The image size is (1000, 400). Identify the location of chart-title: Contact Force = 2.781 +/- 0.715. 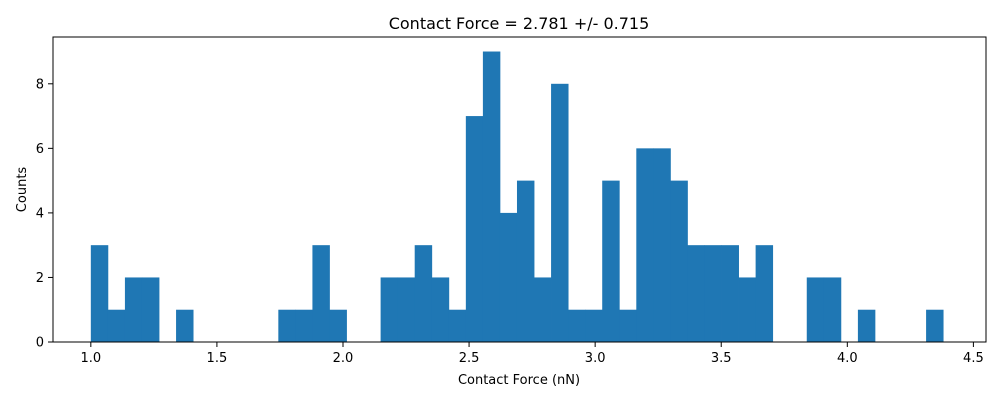
(519, 23).